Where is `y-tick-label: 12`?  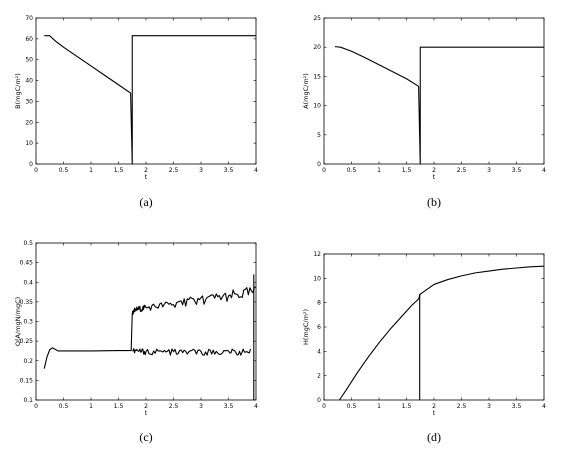
y-tick-label: 12 is located at coordinates (317, 254).